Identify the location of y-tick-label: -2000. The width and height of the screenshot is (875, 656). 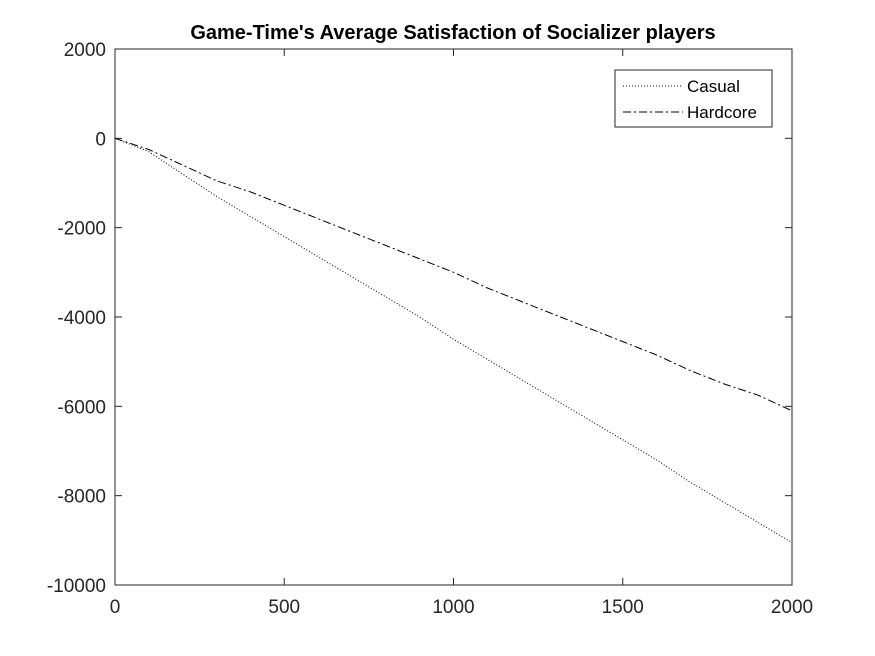
(81, 229).